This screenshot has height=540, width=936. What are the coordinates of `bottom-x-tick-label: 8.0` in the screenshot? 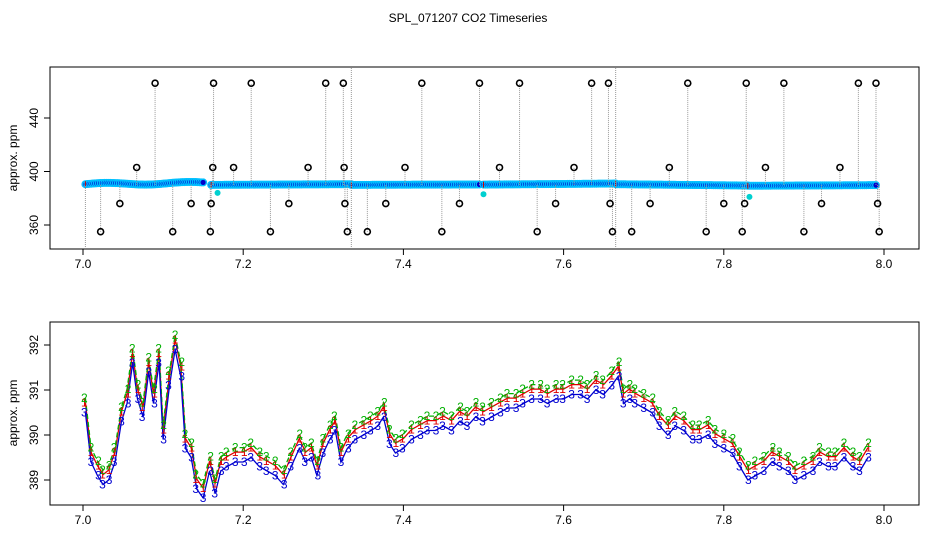 It's located at (884, 520).